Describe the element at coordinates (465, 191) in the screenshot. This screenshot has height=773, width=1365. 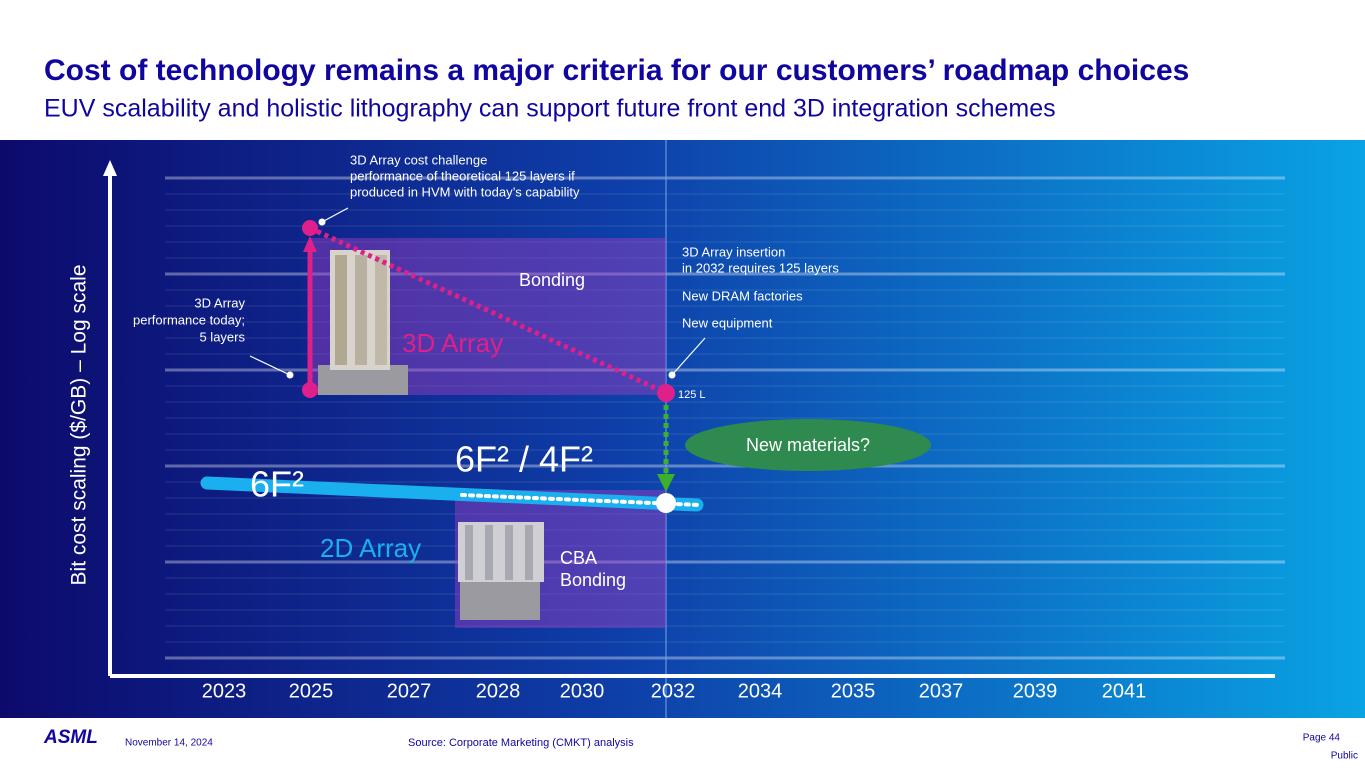
I see `annotation: produced in HVM with today’s capability` at that location.